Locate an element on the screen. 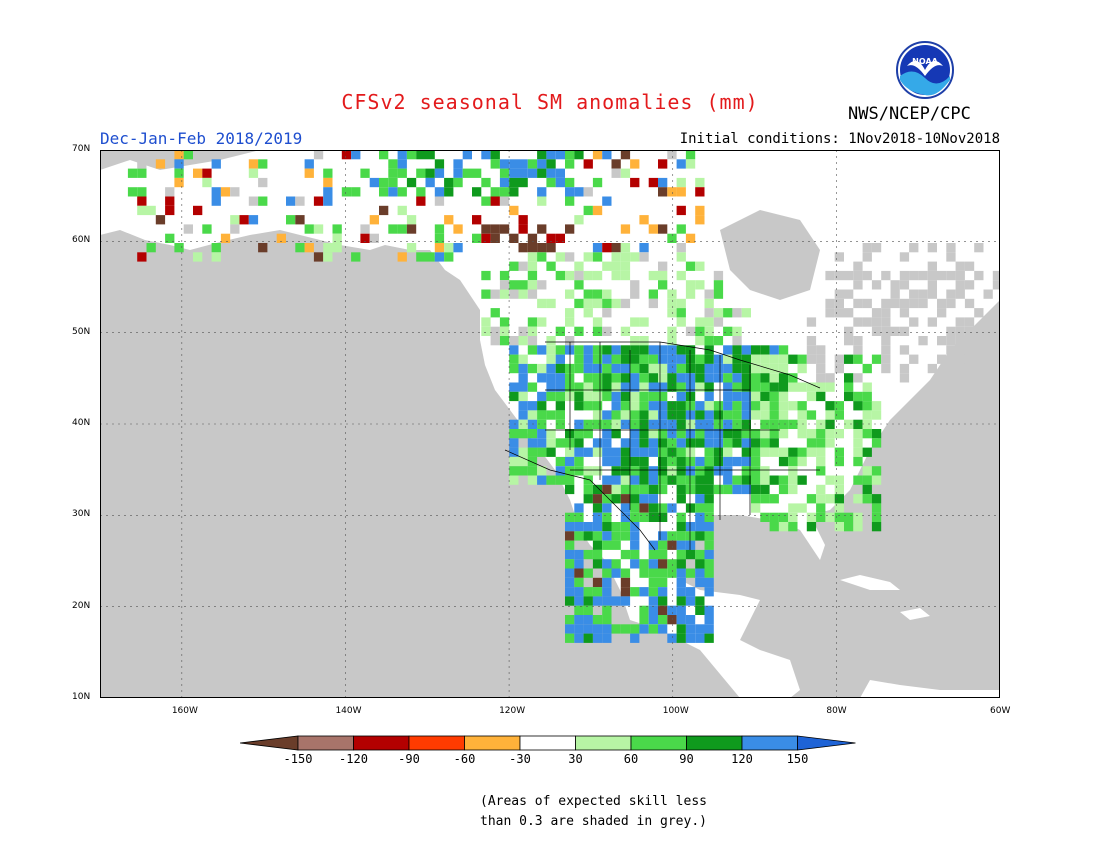 The width and height of the screenshot is (1100, 850). initial-conditions-label: Initial conditions: 1Nov2018-10Nov2018 is located at coordinates (839, 139).